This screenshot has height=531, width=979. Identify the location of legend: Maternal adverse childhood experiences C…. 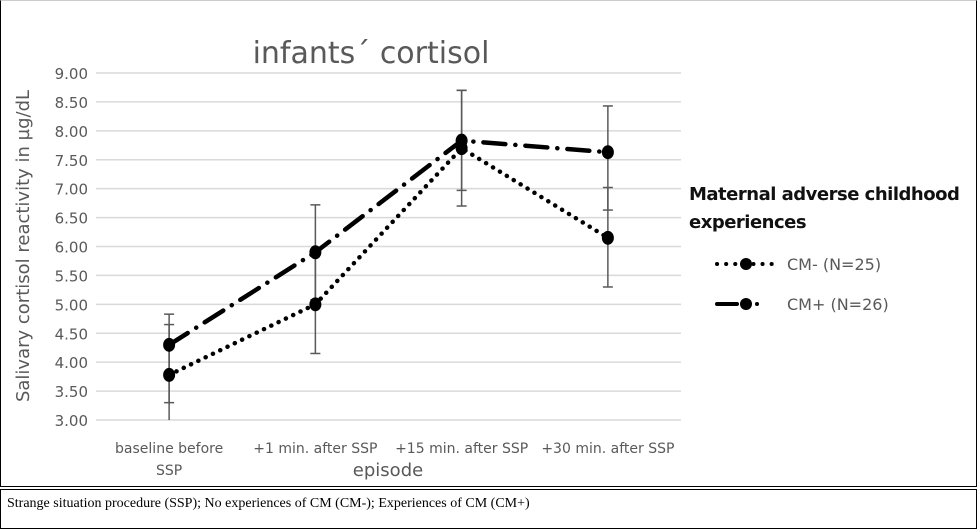
(829, 249).